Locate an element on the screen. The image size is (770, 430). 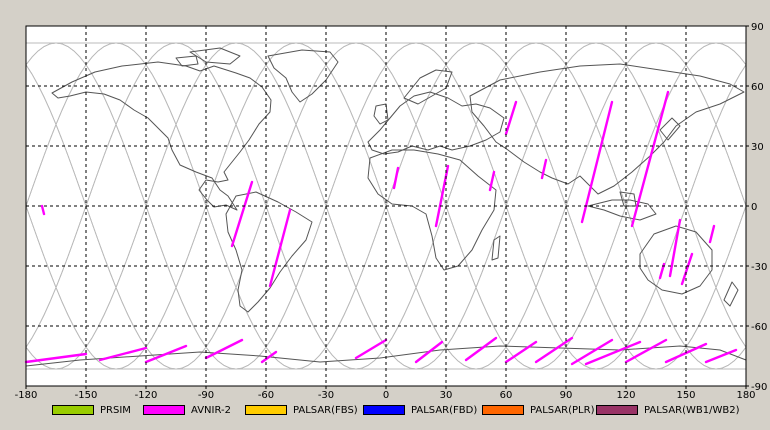
legend-label: PRSIM is located at coordinates (115, 410).